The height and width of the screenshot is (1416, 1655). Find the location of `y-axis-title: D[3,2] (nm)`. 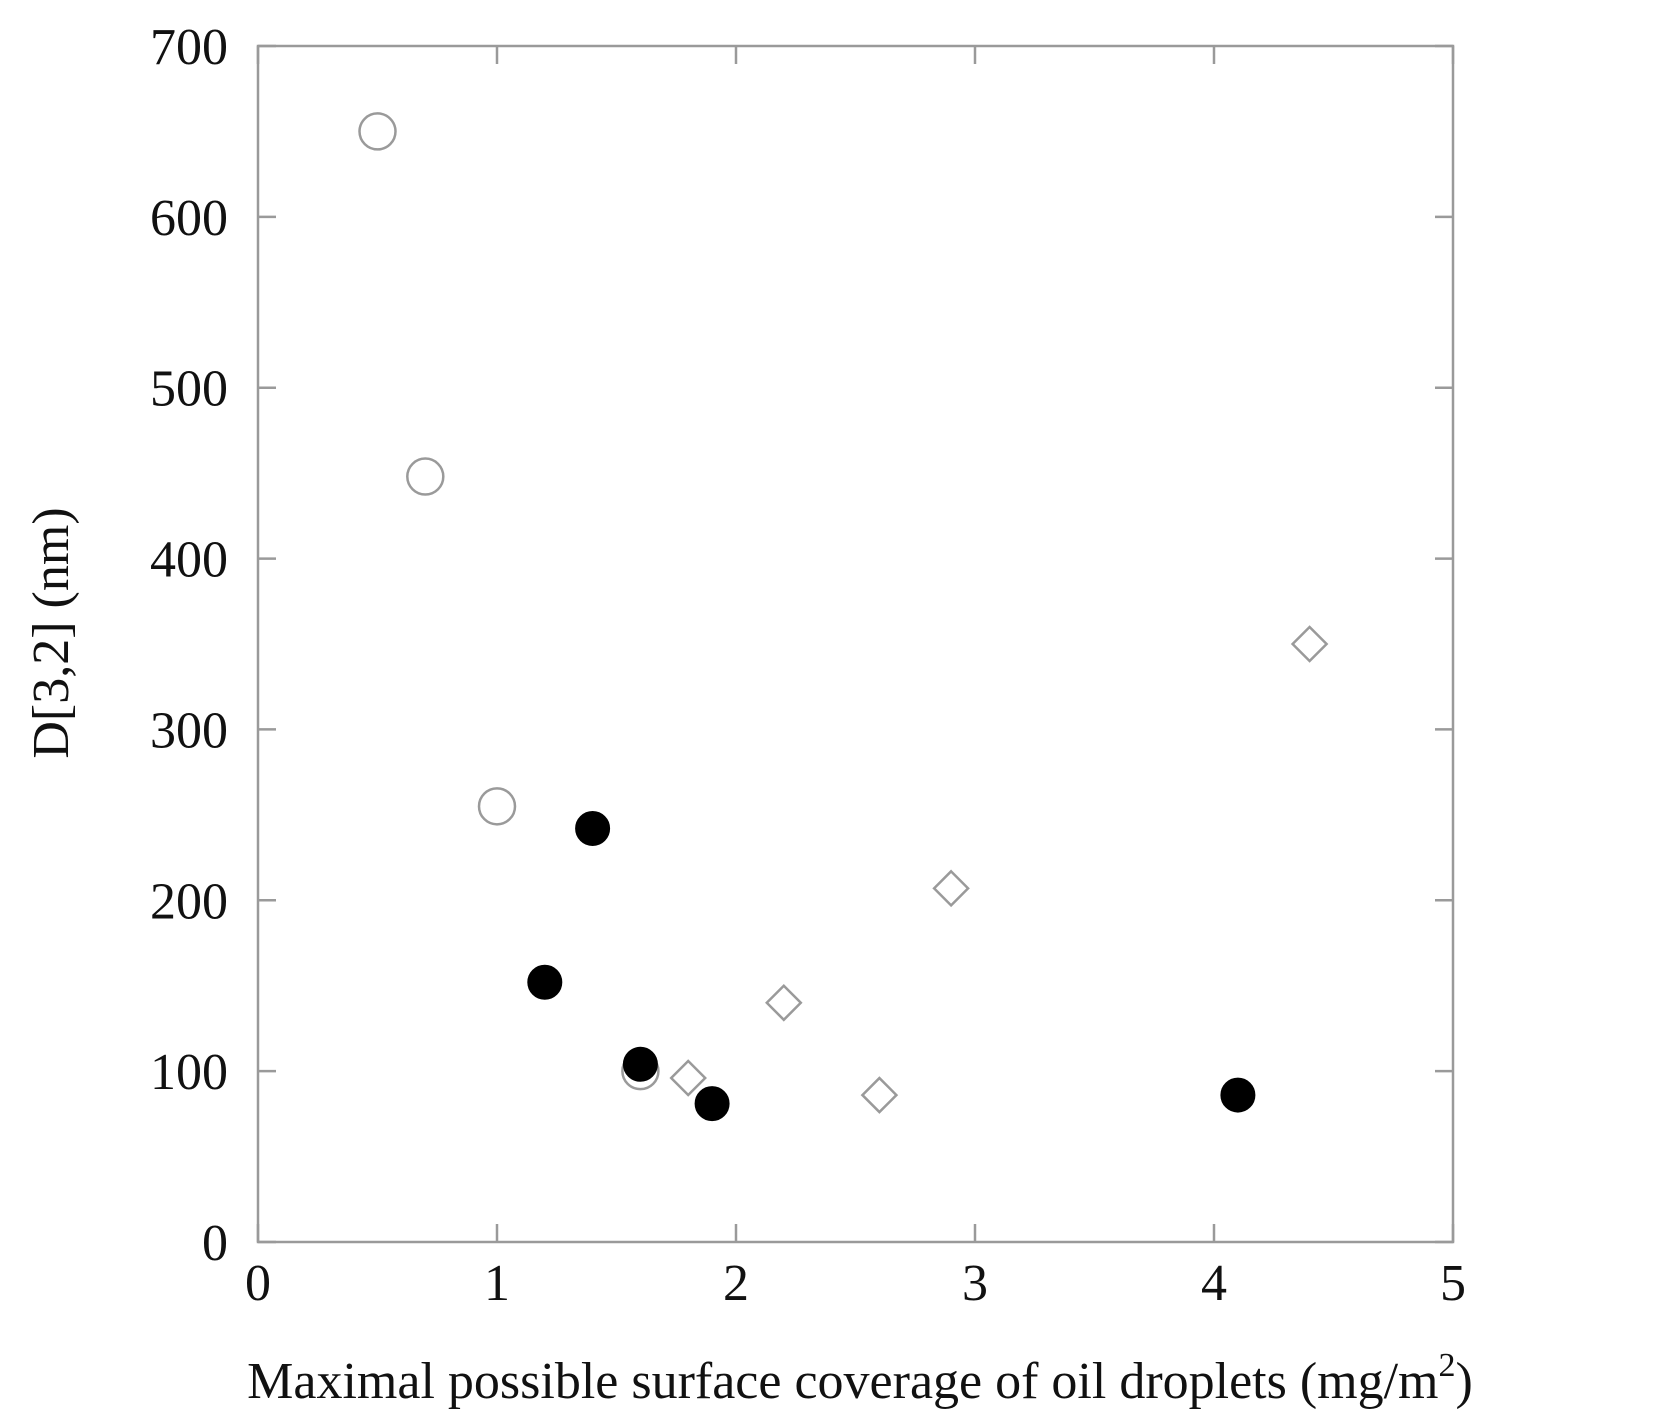

y-axis-title: D[3,2] (nm) is located at coordinates (51, 632).